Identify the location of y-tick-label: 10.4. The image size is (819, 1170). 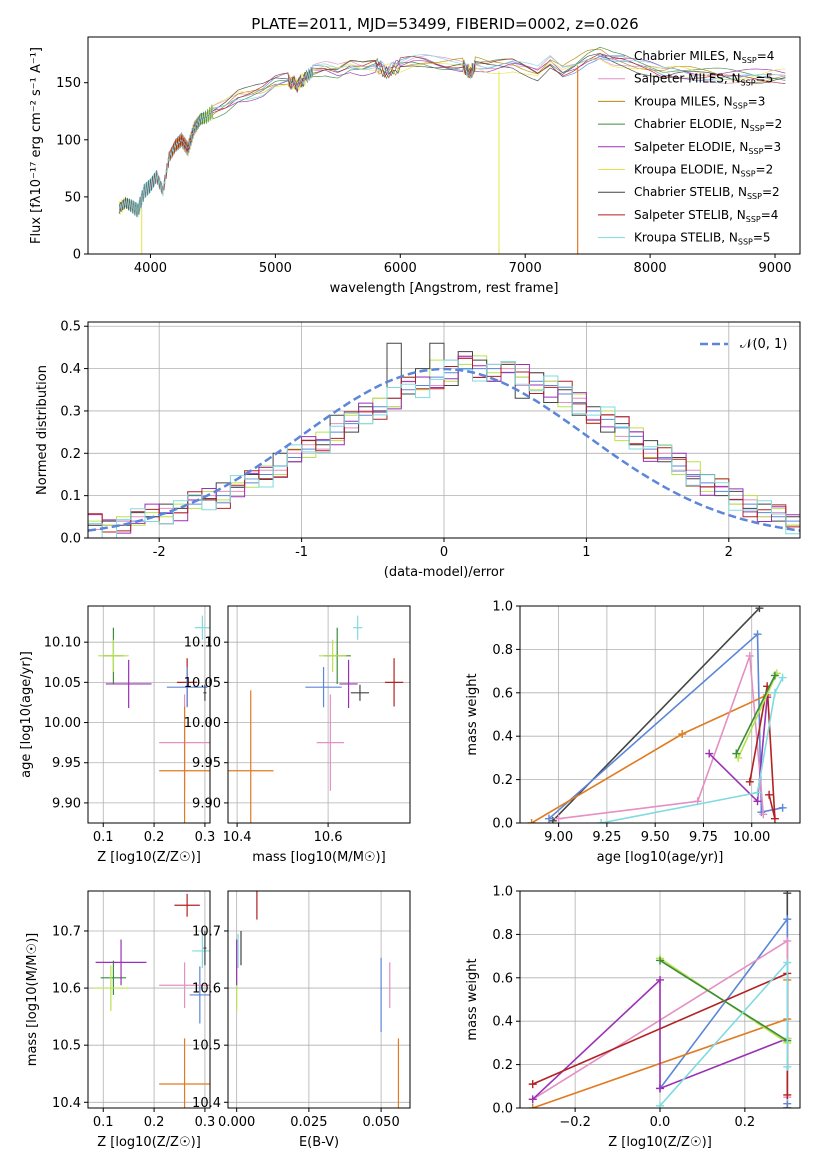
(206, 1103).